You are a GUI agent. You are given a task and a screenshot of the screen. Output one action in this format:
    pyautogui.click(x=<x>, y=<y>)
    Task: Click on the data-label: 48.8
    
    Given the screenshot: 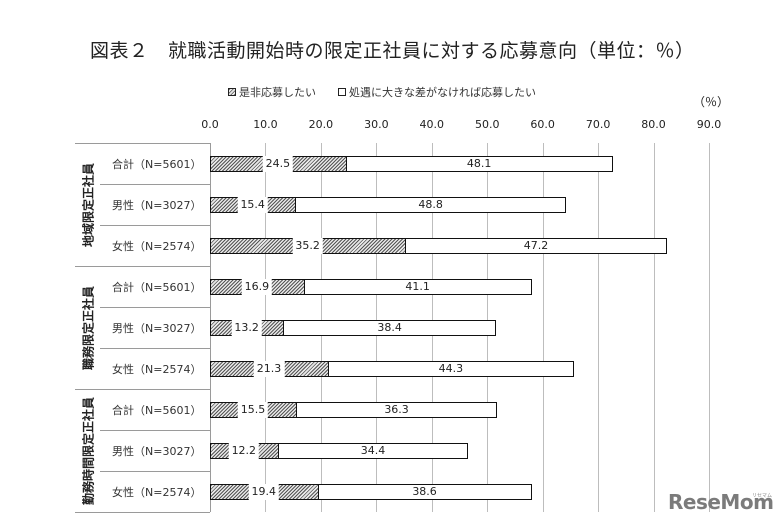 What is the action you would take?
    pyautogui.click(x=430, y=204)
    